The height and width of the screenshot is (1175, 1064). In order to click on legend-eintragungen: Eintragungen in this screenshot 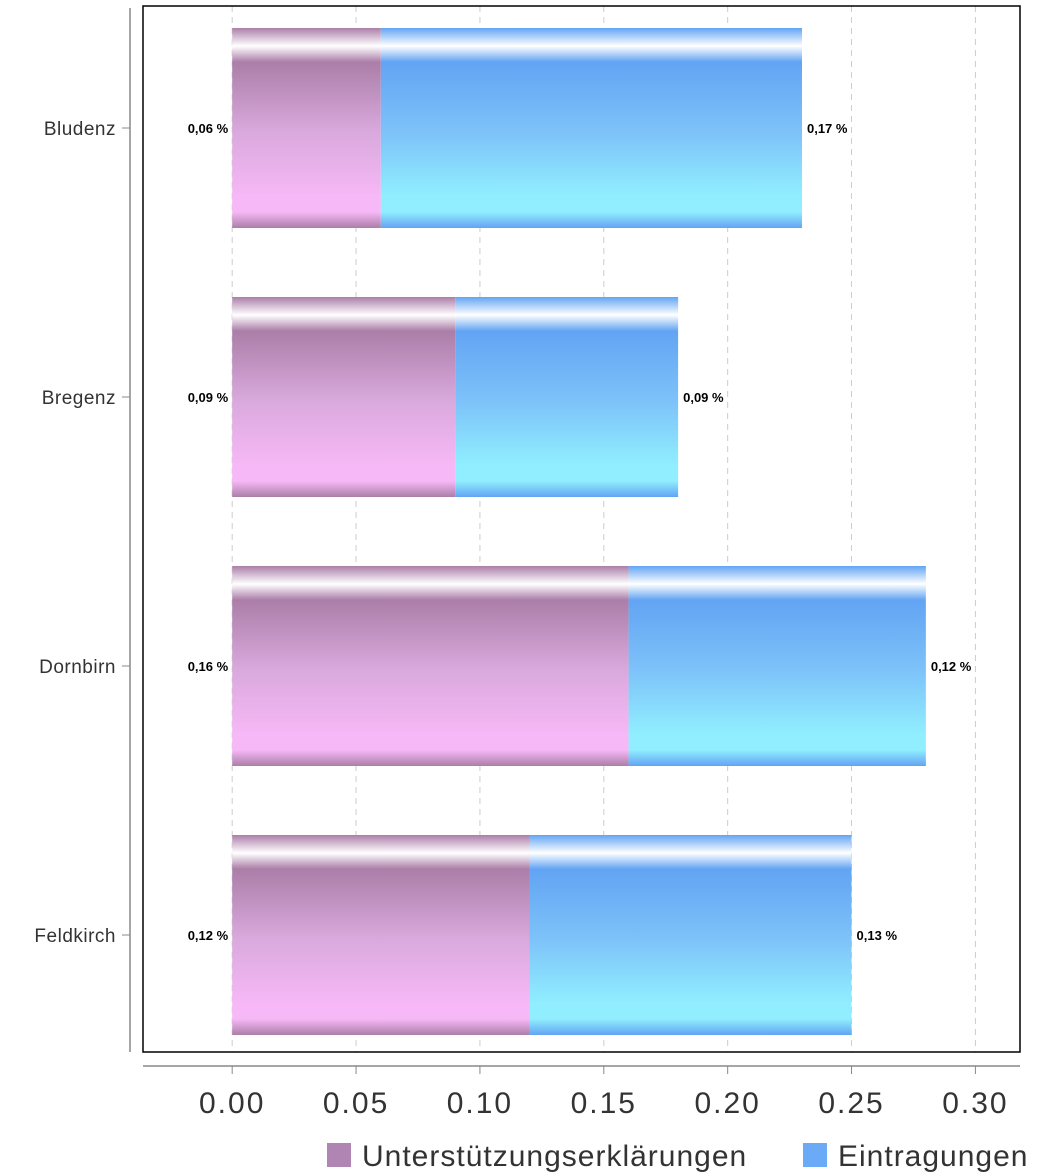, I will do `click(915, 1156)`.